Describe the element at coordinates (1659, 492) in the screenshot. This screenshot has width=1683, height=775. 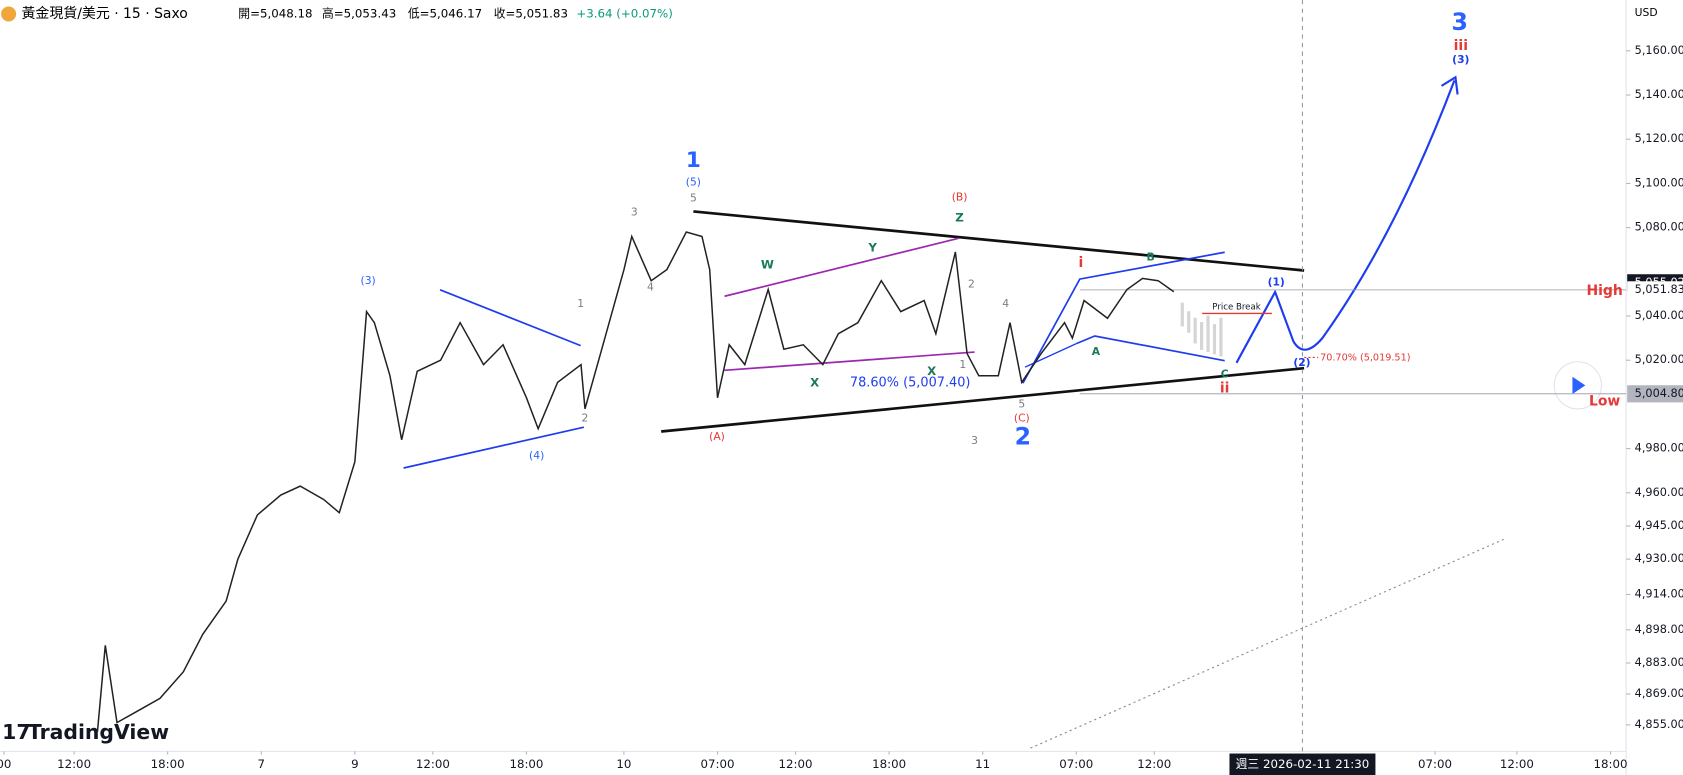
I see `y-tick-label: 4,960.00` at that location.